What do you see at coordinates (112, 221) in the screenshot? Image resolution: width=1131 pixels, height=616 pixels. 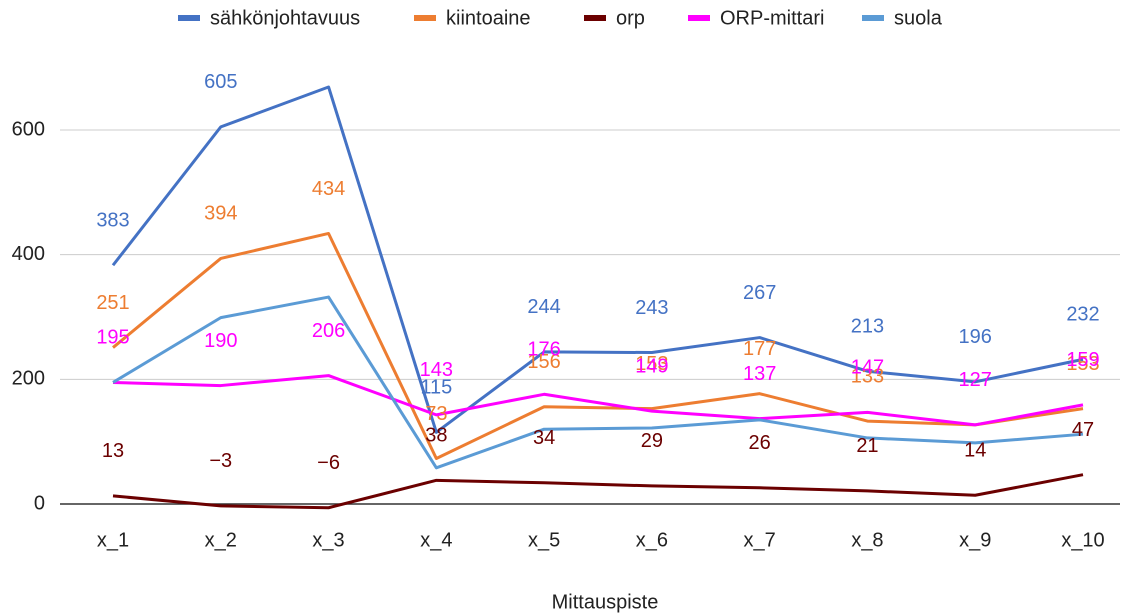 I see `data-label: 383` at bounding box center [112, 221].